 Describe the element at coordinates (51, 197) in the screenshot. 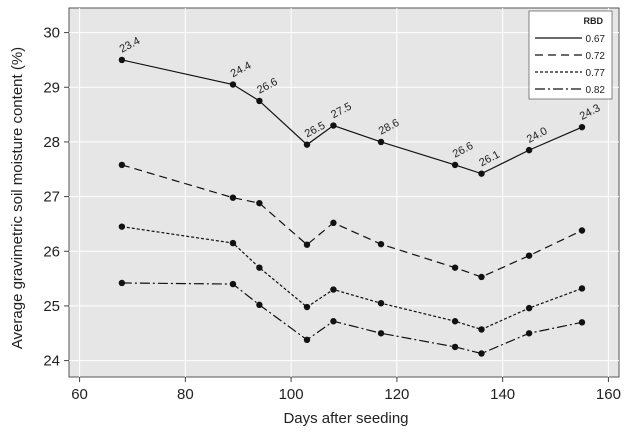

I see `y-tick-label: 27` at that location.